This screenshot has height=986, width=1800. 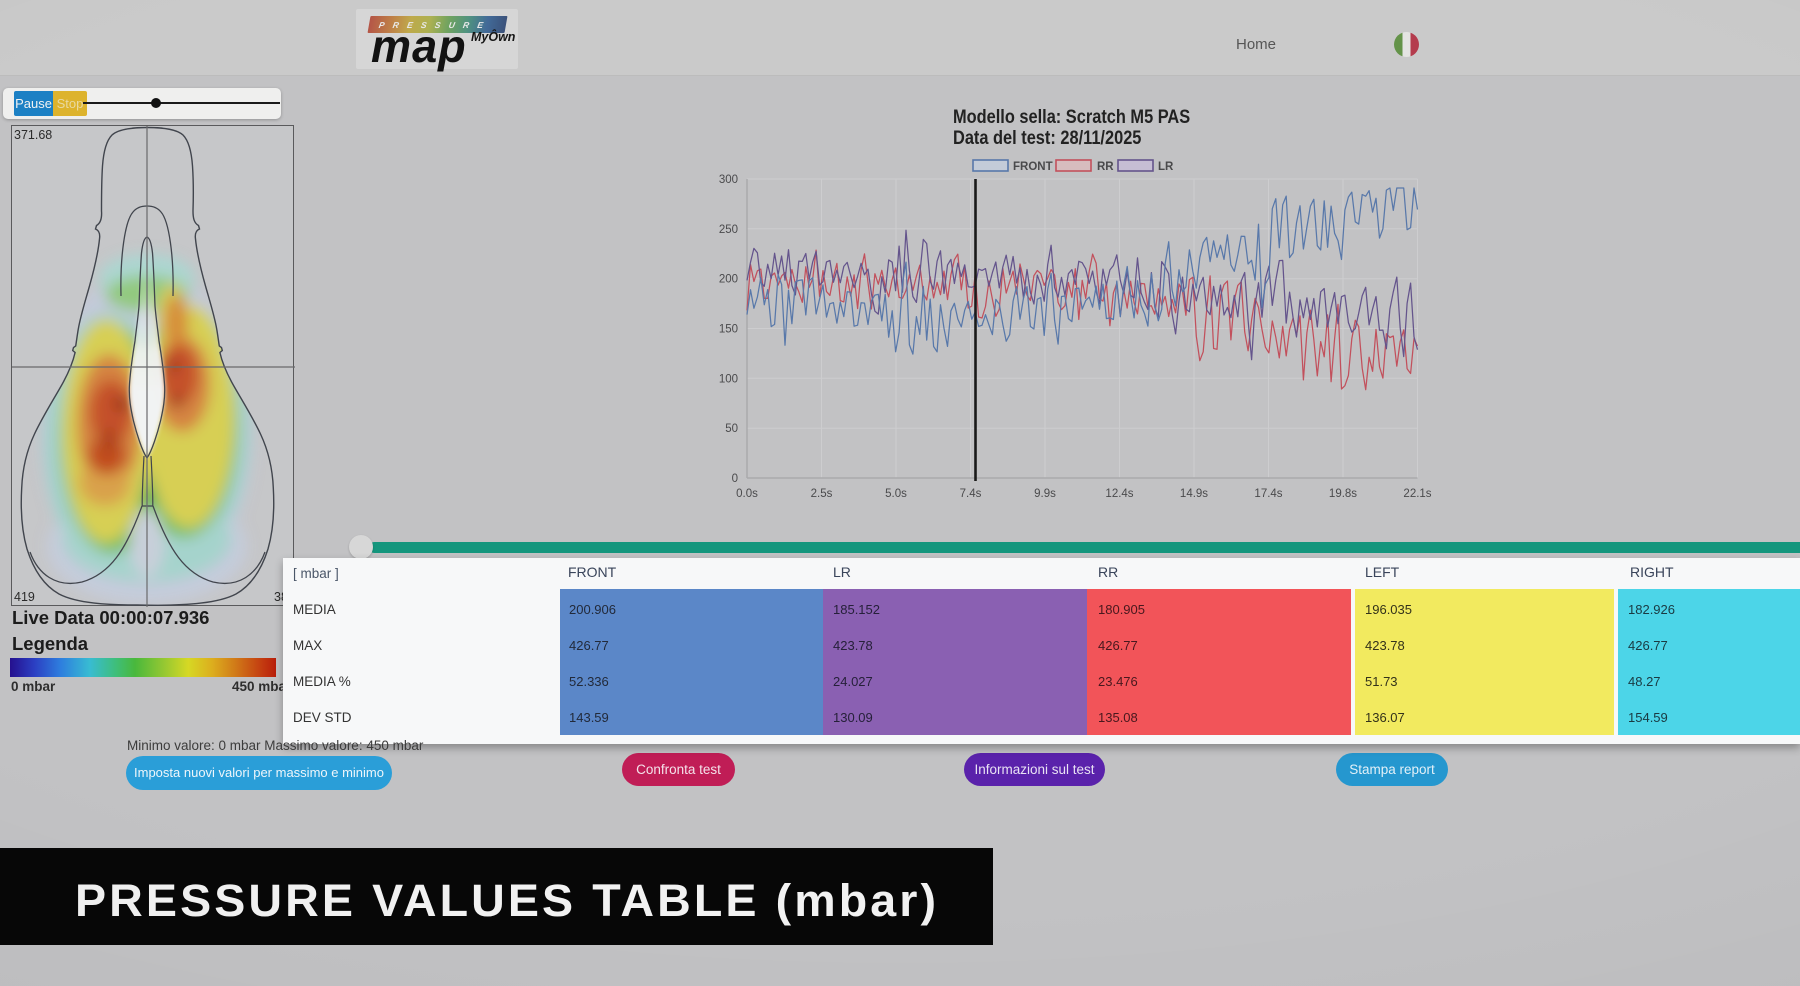 I want to click on svg-text: 19.8s, so click(x=1343, y=494).